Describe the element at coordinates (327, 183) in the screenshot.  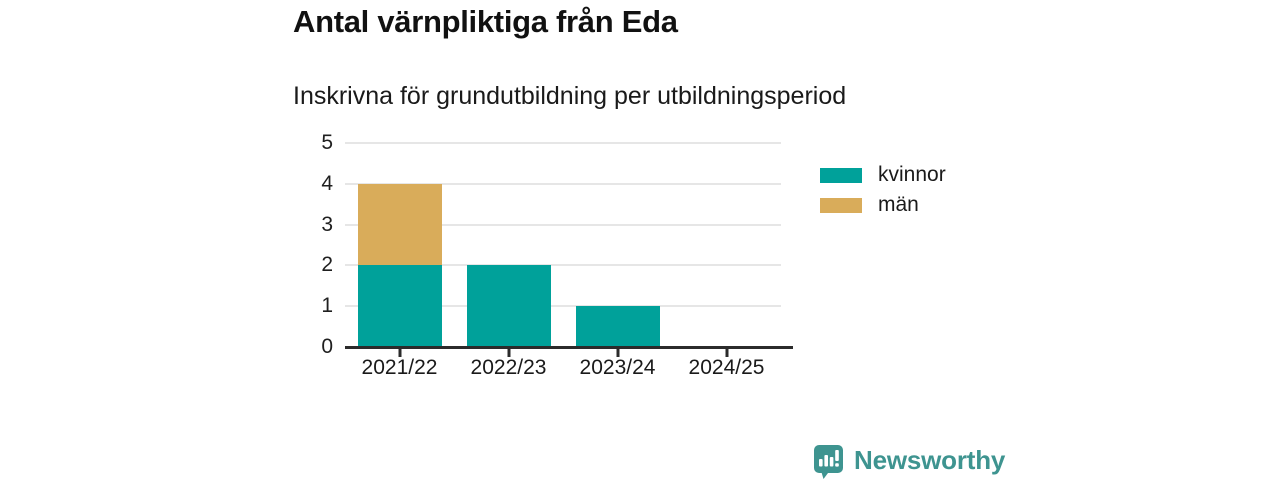
I see `y-tick-label-4: 4` at that location.